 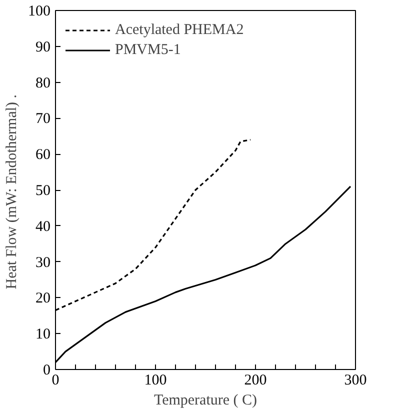 I want to click on legend-label: Acetylated PHEMA2, so click(x=179, y=30).